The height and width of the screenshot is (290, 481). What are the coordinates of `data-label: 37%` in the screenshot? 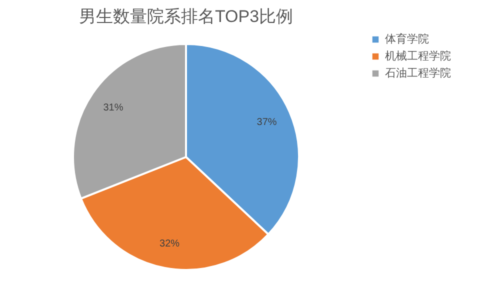 It's located at (266, 122).